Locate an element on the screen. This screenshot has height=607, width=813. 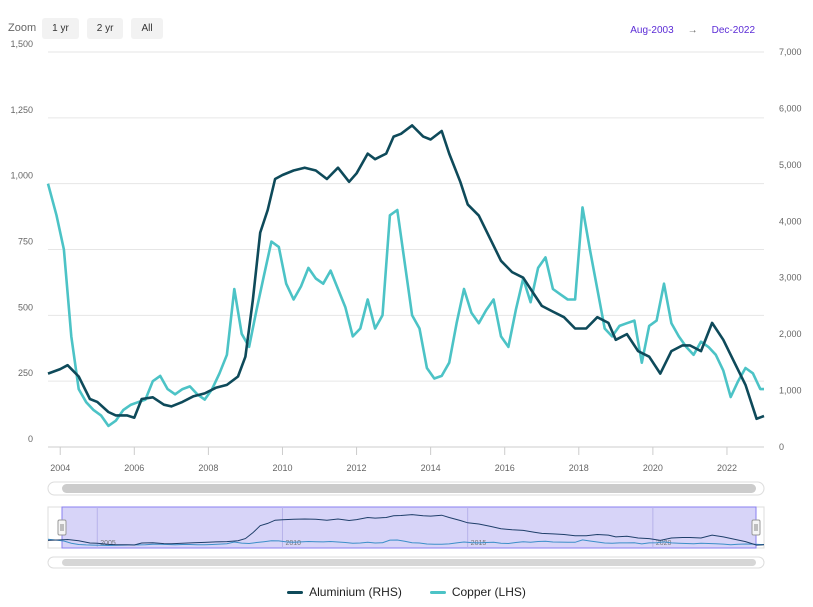
x-tick-label: 2016 is located at coordinates (505, 468).